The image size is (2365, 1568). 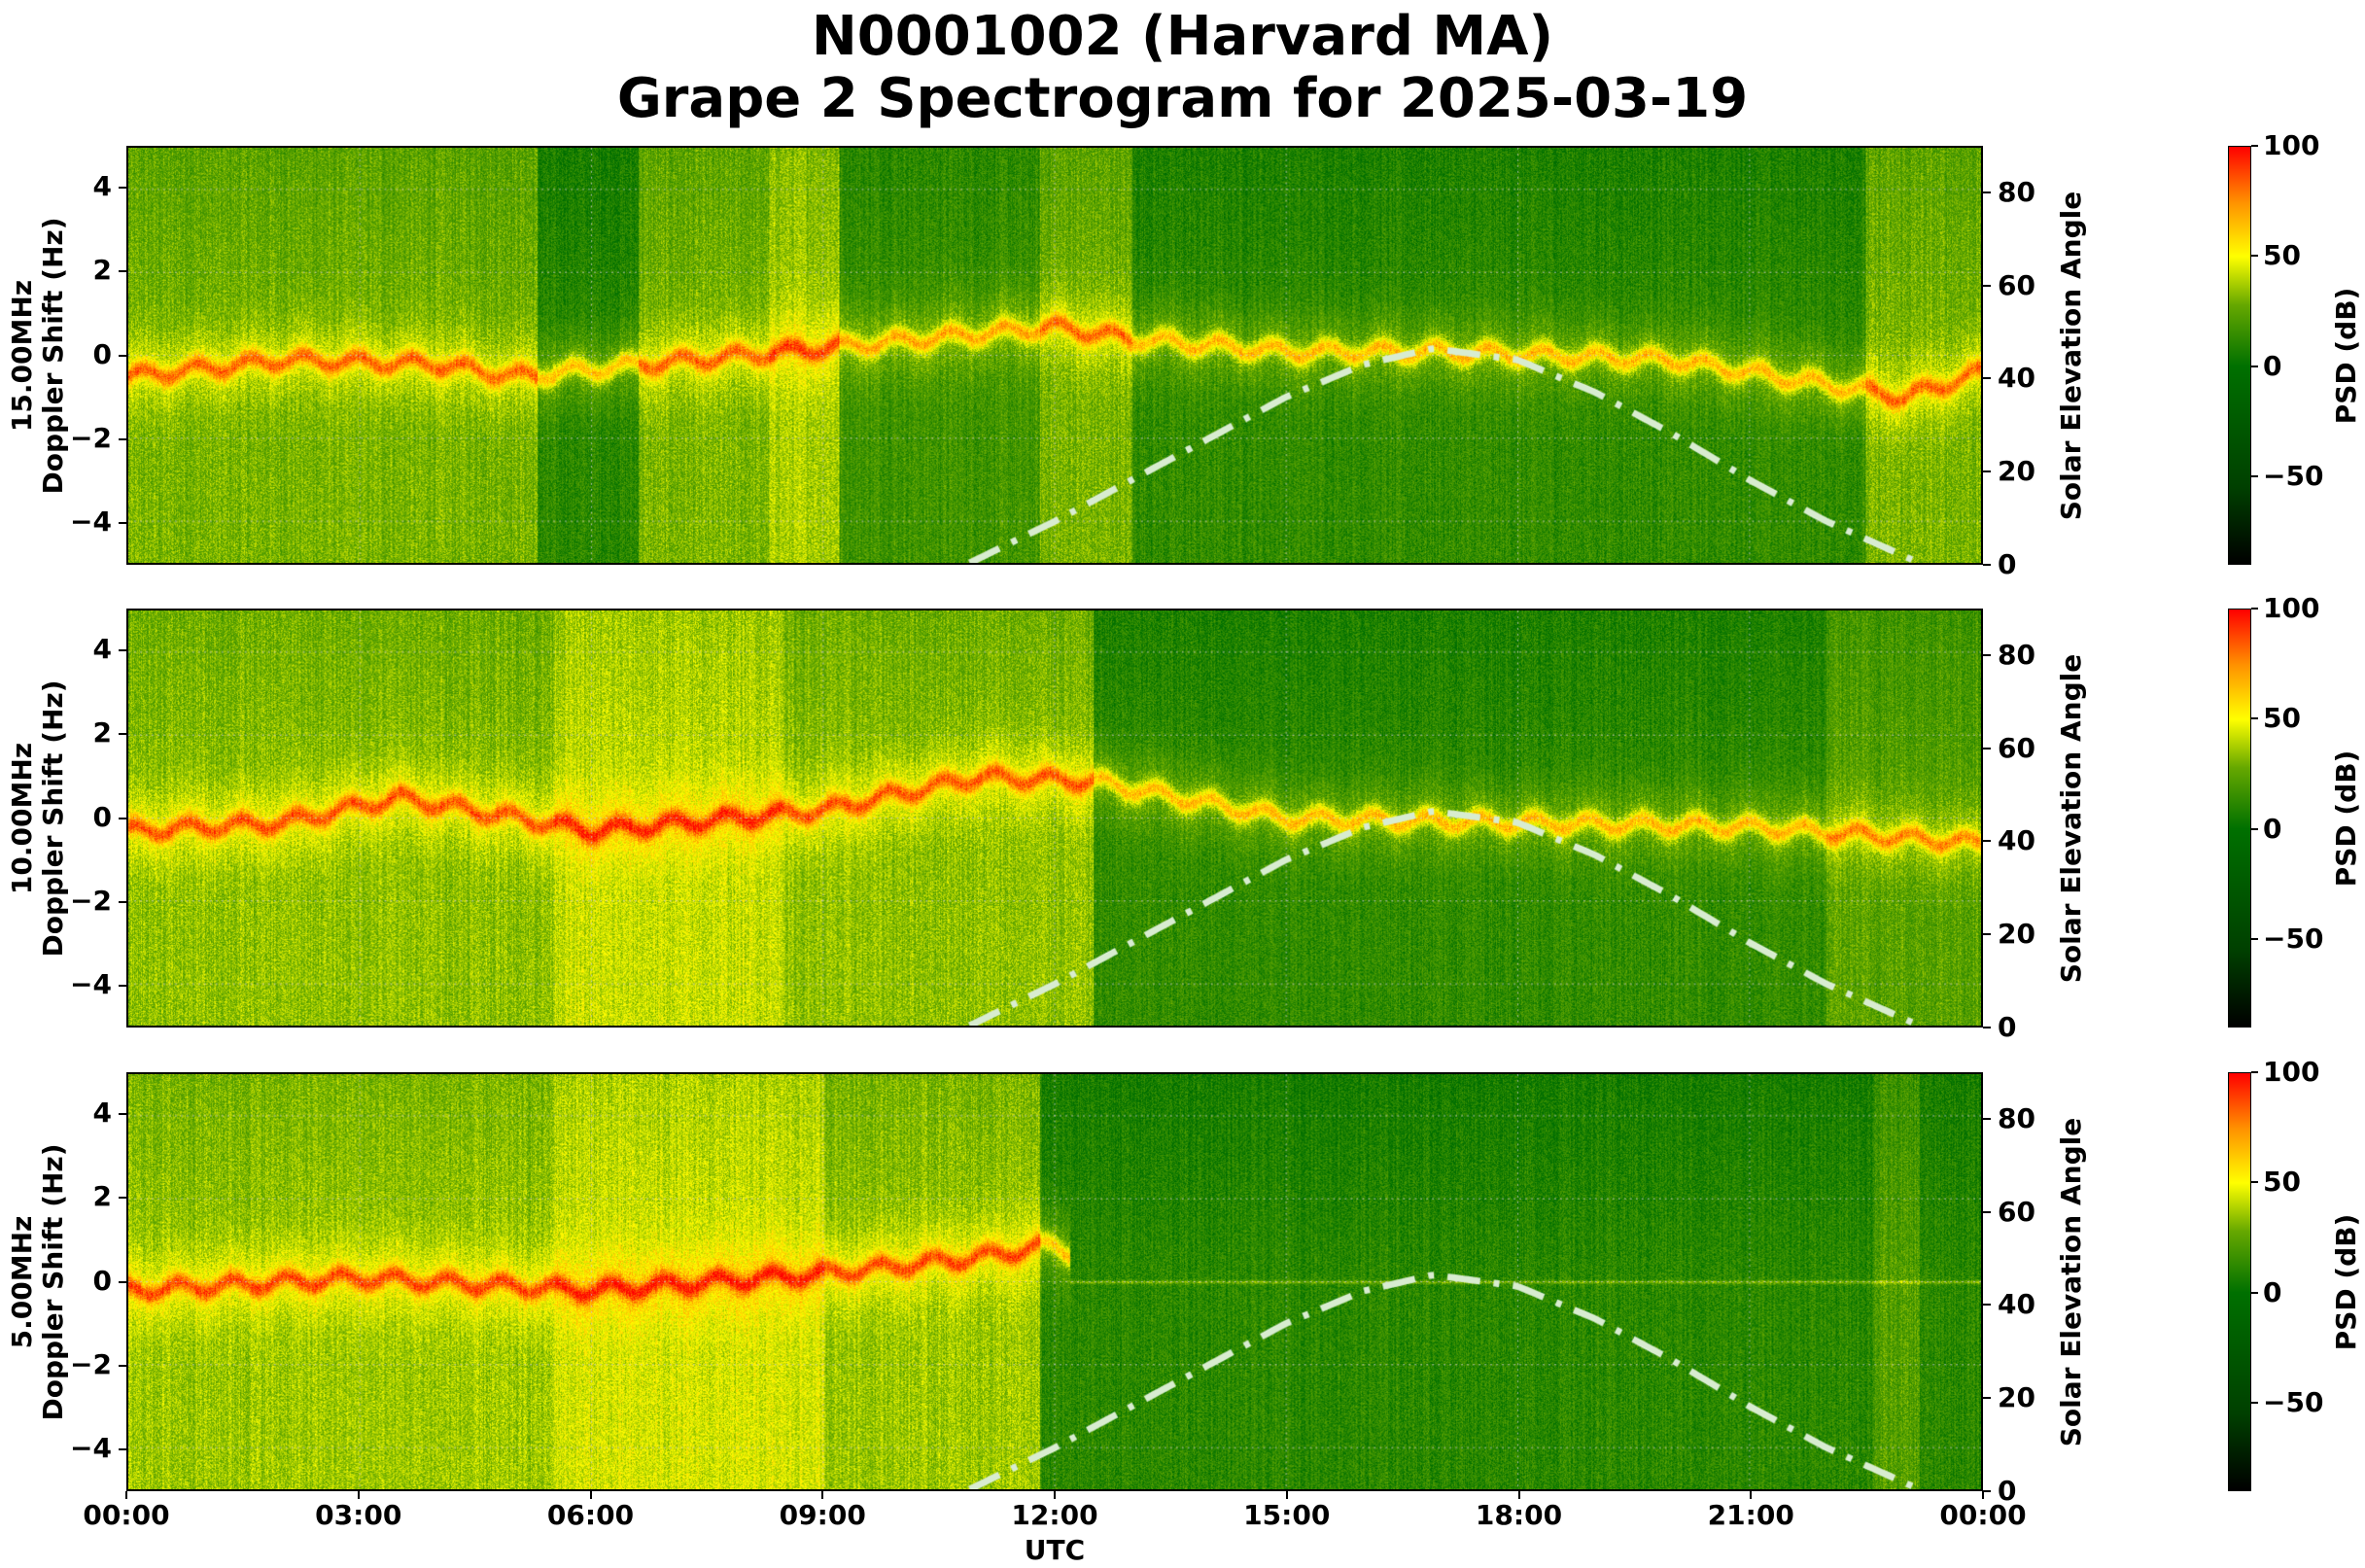 I want to click on frequency-label: 10.00MHz, so click(x=22, y=818).